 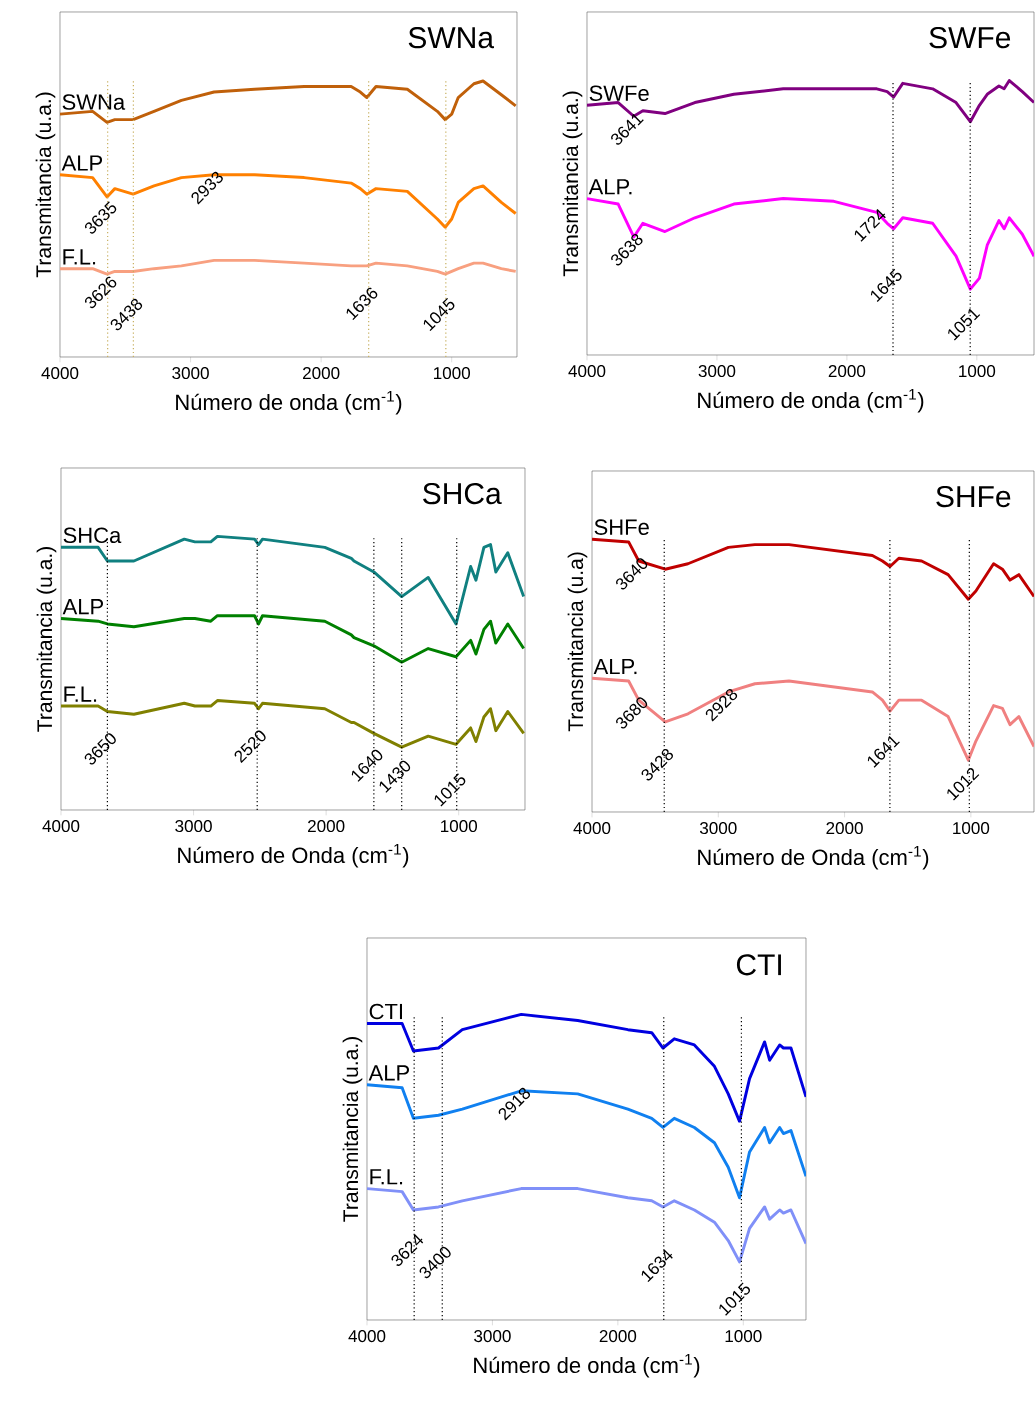 I want to click on series-label: SHCa, so click(x=92, y=535).